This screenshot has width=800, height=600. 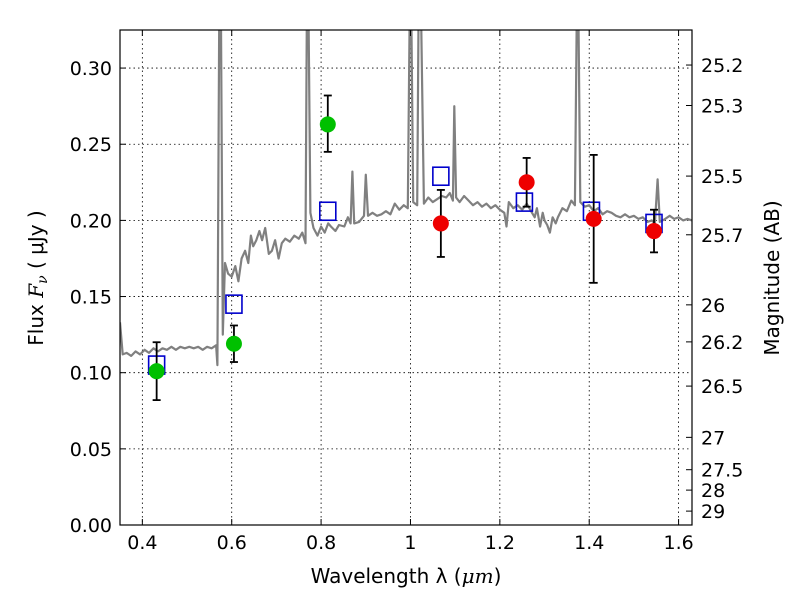 What do you see at coordinates (589, 543) in the screenshot?
I see `x-tick-label: 1.4` at bounding box center [589, 543].